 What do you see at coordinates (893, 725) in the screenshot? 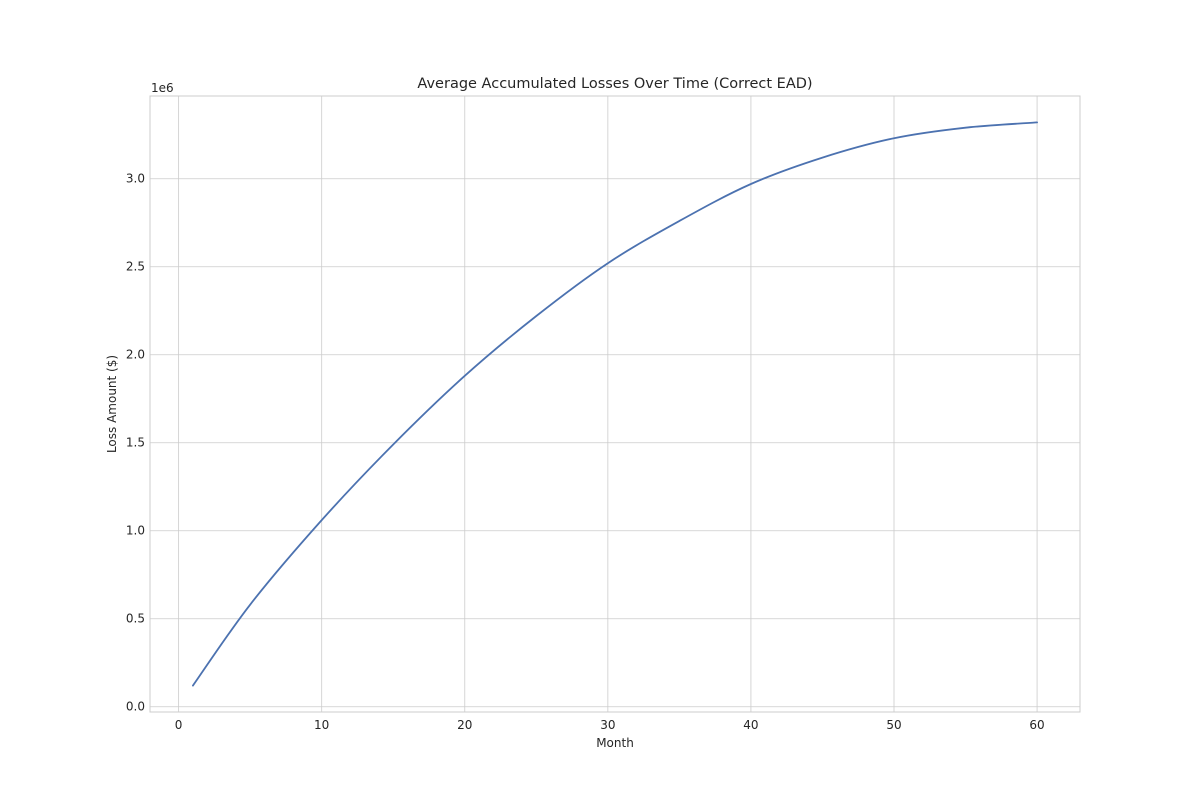
I see `x-tick-label: 50` at bounding box center [893, 725].